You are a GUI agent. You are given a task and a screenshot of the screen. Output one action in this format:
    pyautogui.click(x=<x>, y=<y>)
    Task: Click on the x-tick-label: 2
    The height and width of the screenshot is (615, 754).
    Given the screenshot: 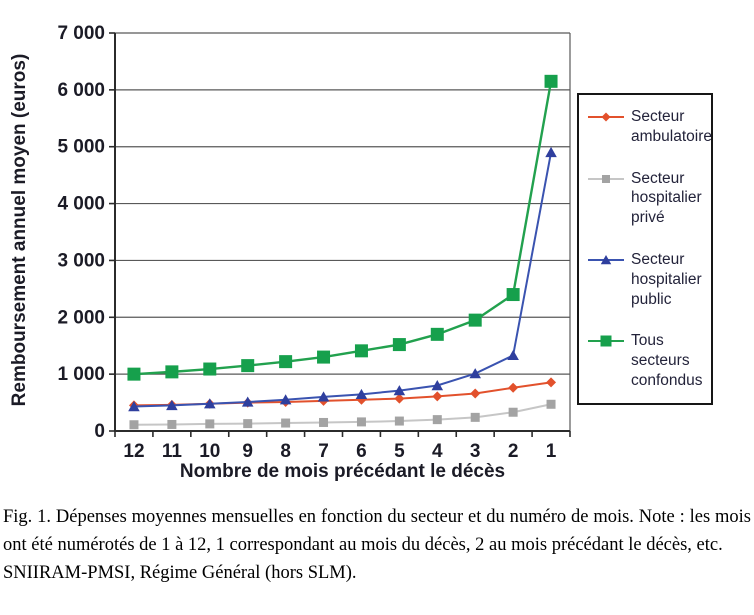 What is the action you would take?
    pyautogui.click(x=513, y=451)
    